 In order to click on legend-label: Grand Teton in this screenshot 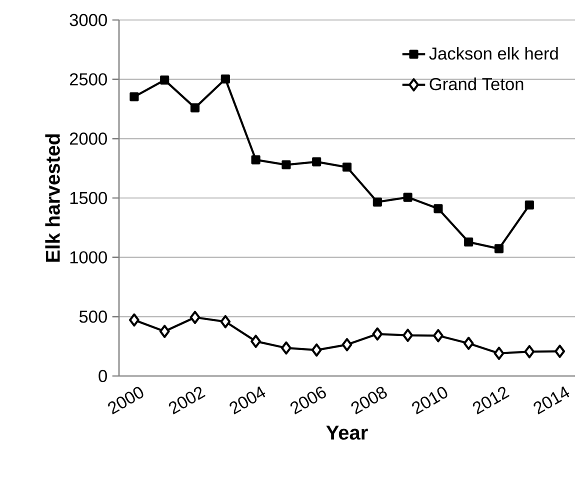, I will do `click(477, 84)`.